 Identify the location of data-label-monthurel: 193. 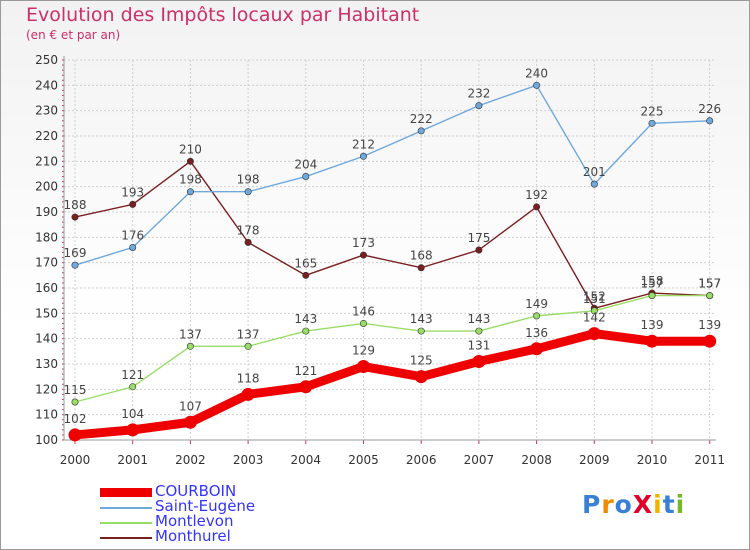
(132, 192).